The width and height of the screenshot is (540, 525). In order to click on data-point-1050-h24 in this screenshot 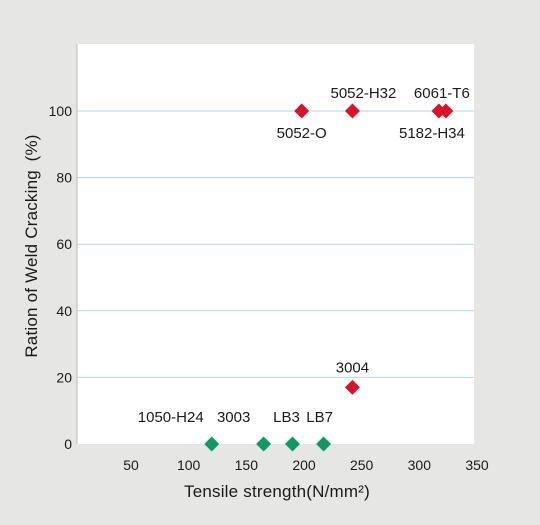, I will do `click(212, 444)`.